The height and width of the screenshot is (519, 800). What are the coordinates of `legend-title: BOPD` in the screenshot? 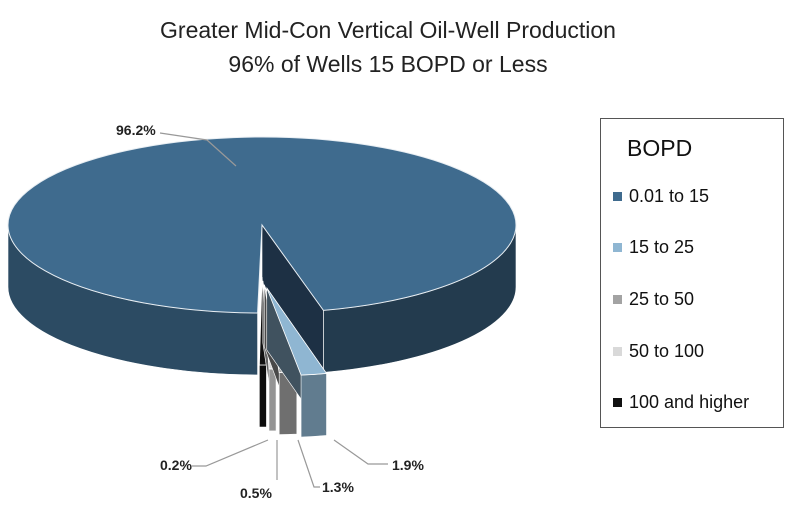 It's located at (660, 148).